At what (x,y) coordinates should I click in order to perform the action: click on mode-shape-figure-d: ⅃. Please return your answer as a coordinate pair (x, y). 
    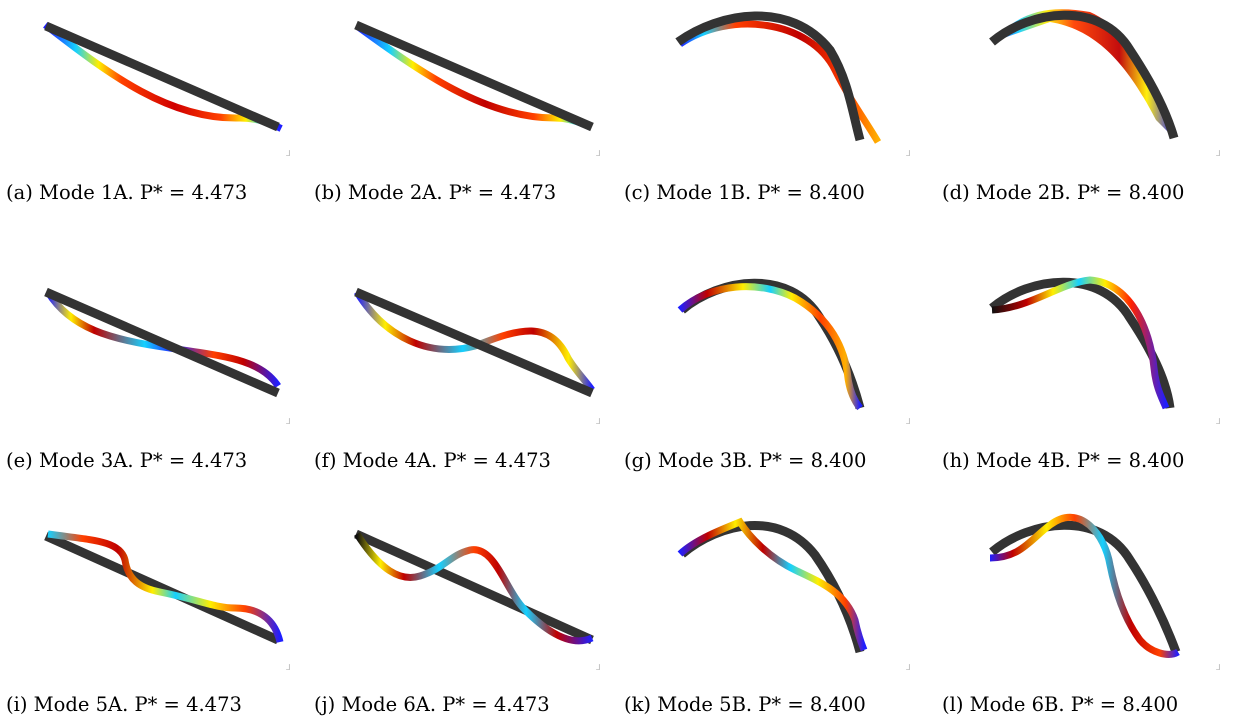
    Looking at the image, I should click on (1104, 83).